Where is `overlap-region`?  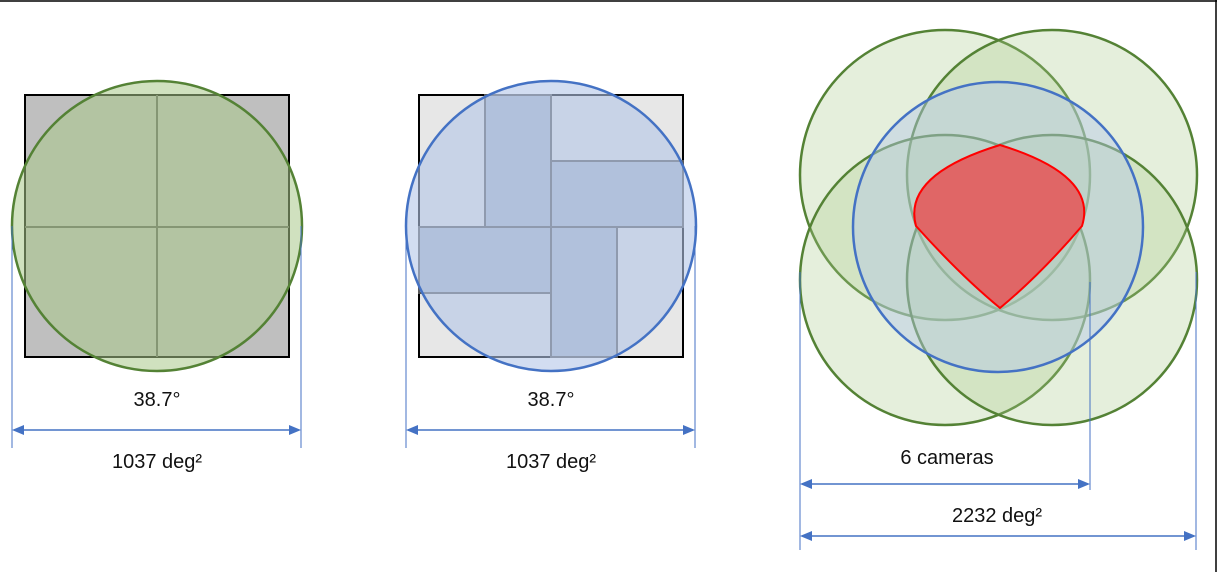 overlap-region is located at coordinates (999, 226).